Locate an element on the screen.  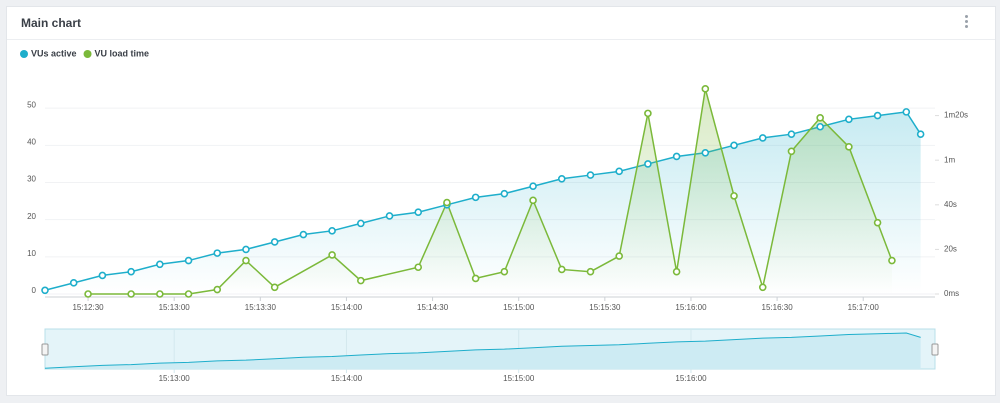
x-tick-label: 15:17:00 is located at coordinates (864, 307).